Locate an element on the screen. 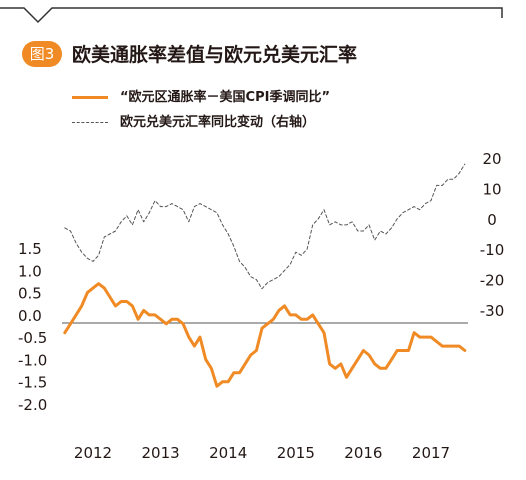 The image size is (526, 480). legend-item-inflation-diff: “欧元区通胀率－美国CPI季调同比” is located at coordinates (201, 95).